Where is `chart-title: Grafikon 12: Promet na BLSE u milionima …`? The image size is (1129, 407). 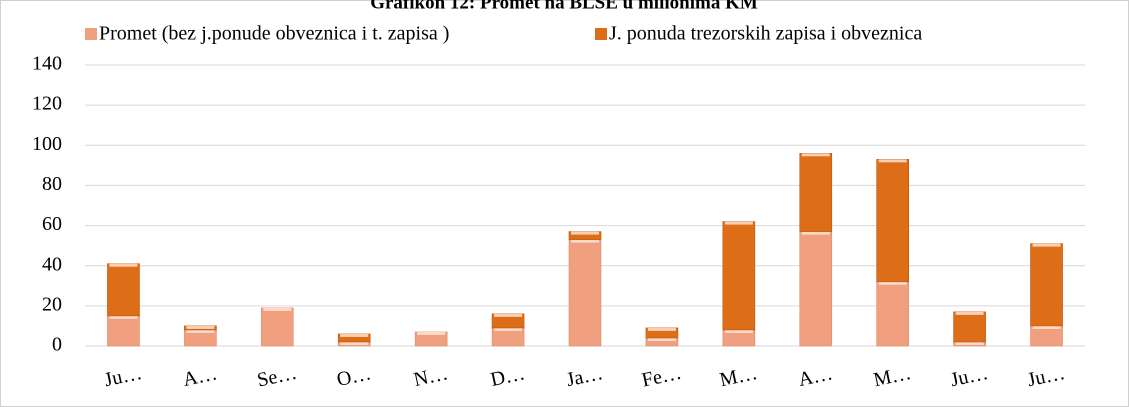
chart-title: Grafikon 12: Promet na BLSE u milionima … is located at coordinates (564, 6).